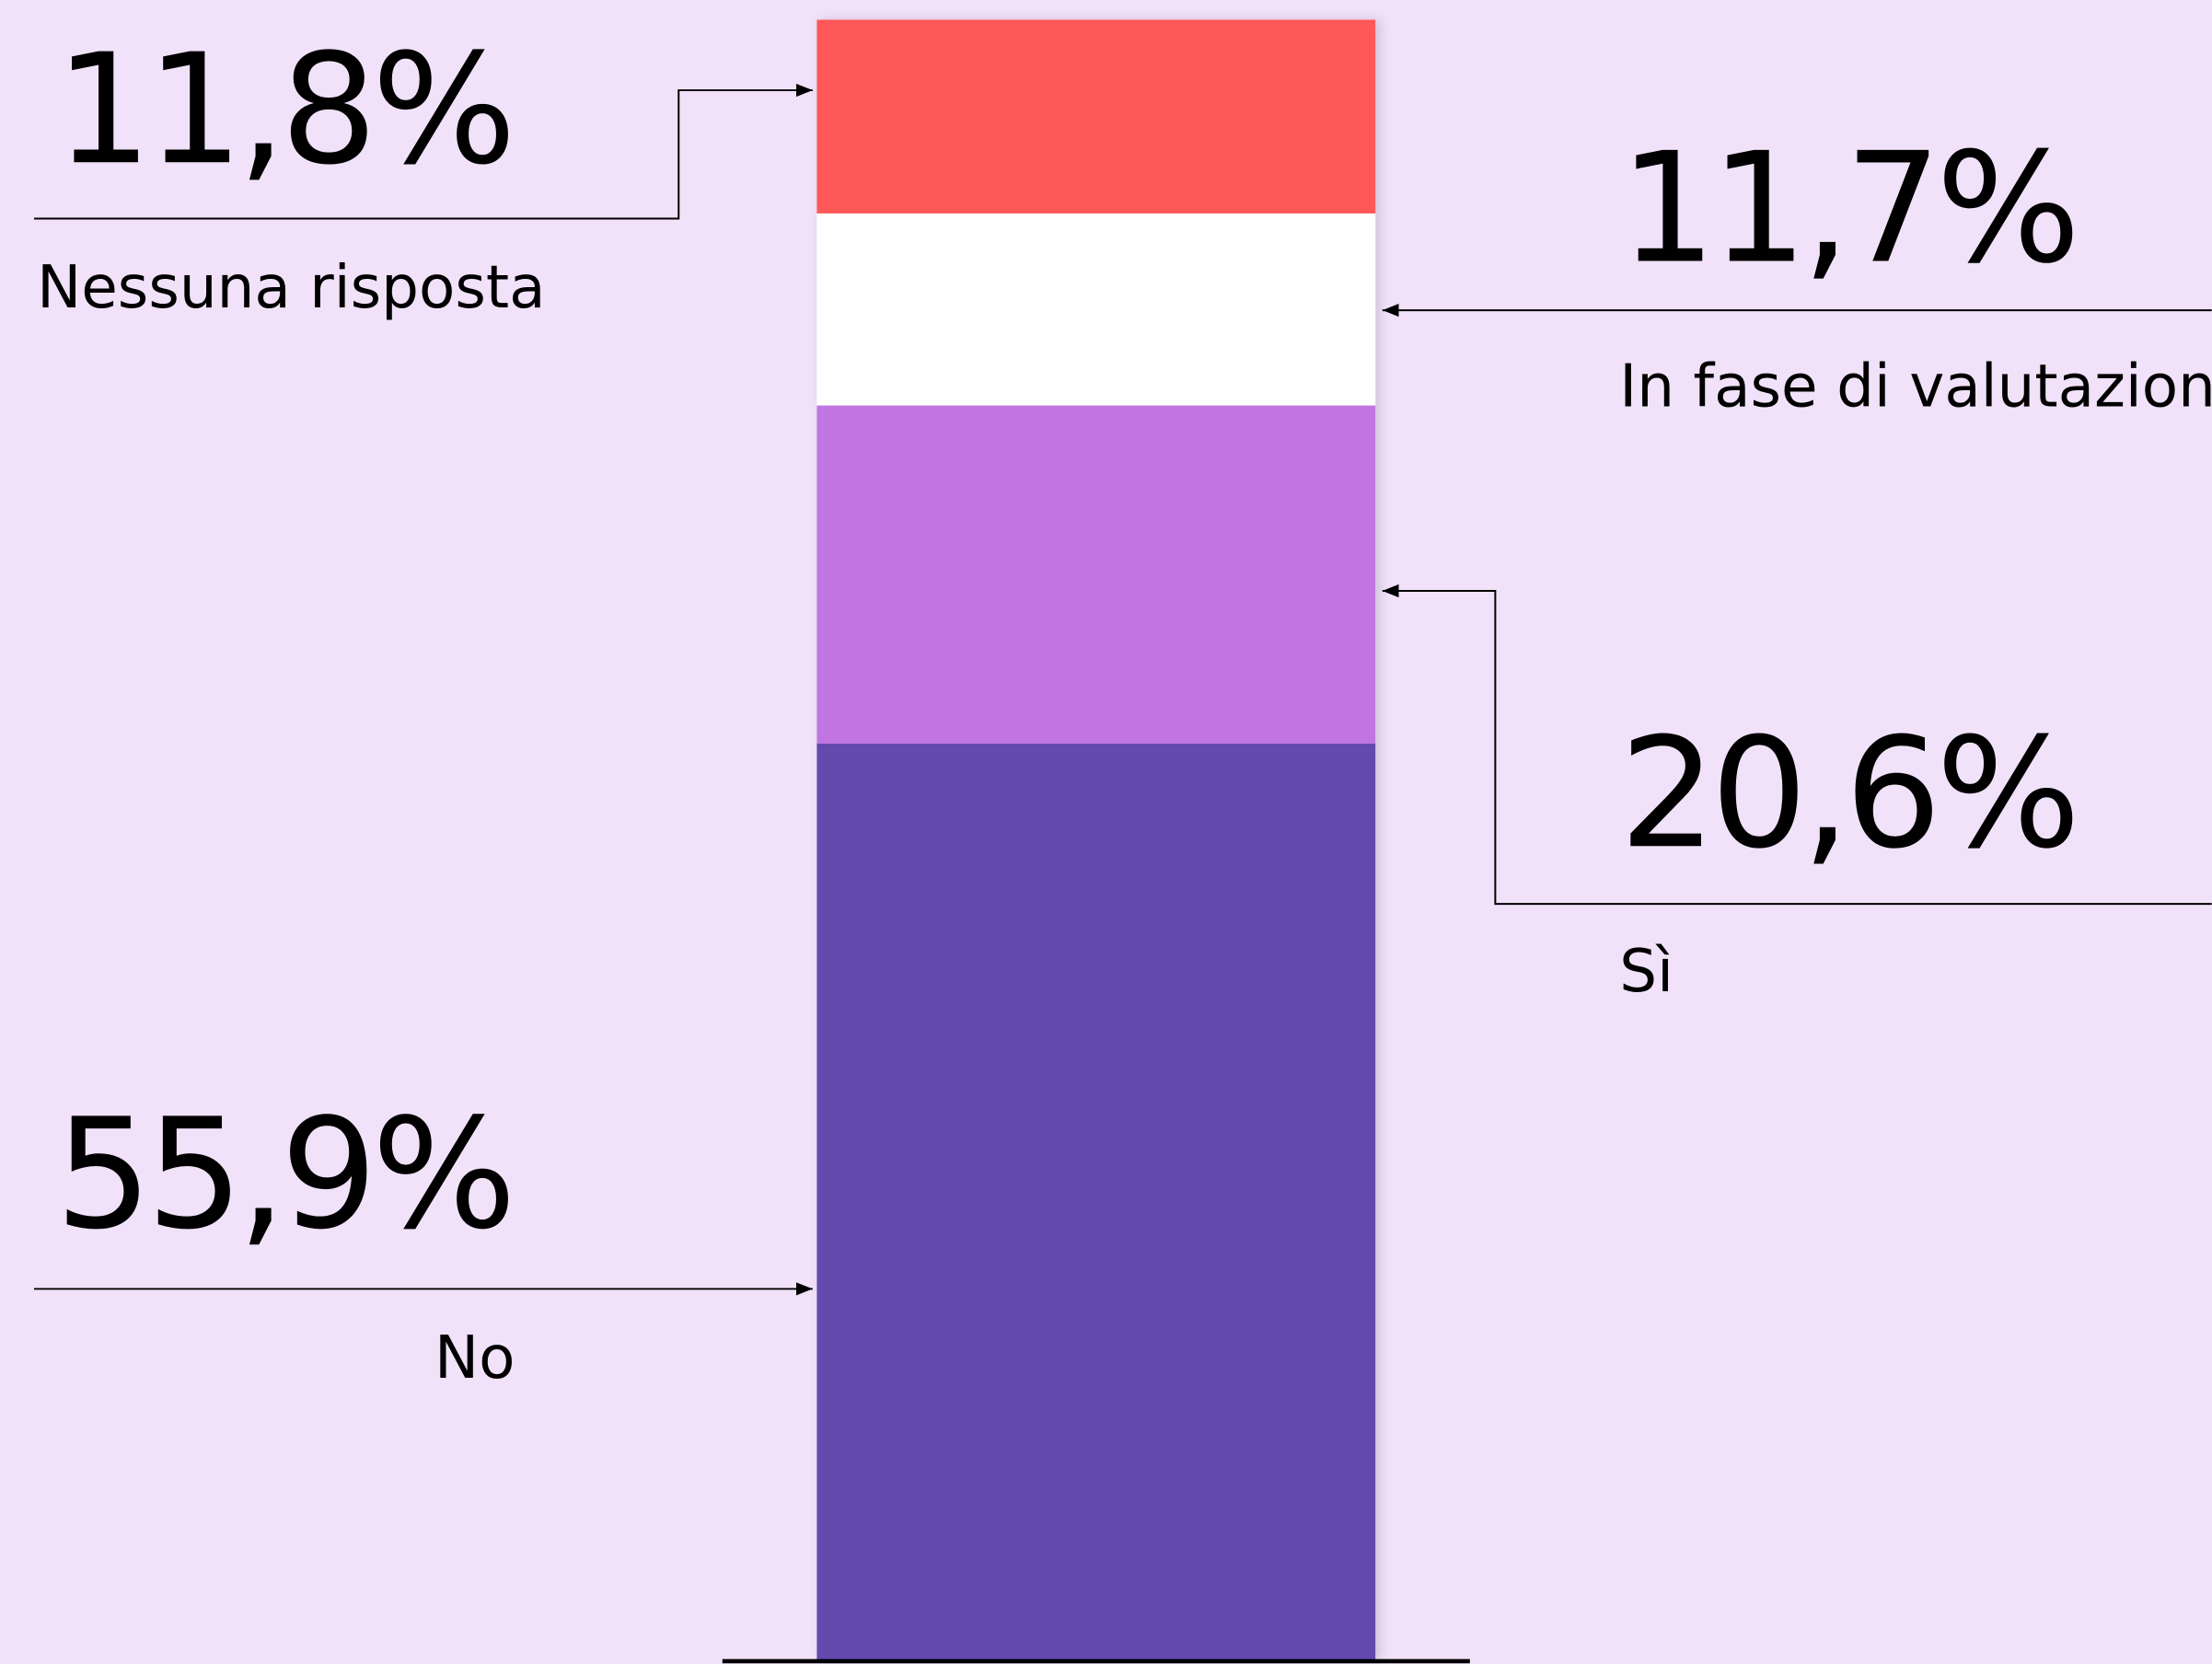 The image size is (2212, 1664). What do you see at coordinates (283, 1175) in the screenshot?
I see `value-label: 55,9%` at bounding box center [283, 1175].